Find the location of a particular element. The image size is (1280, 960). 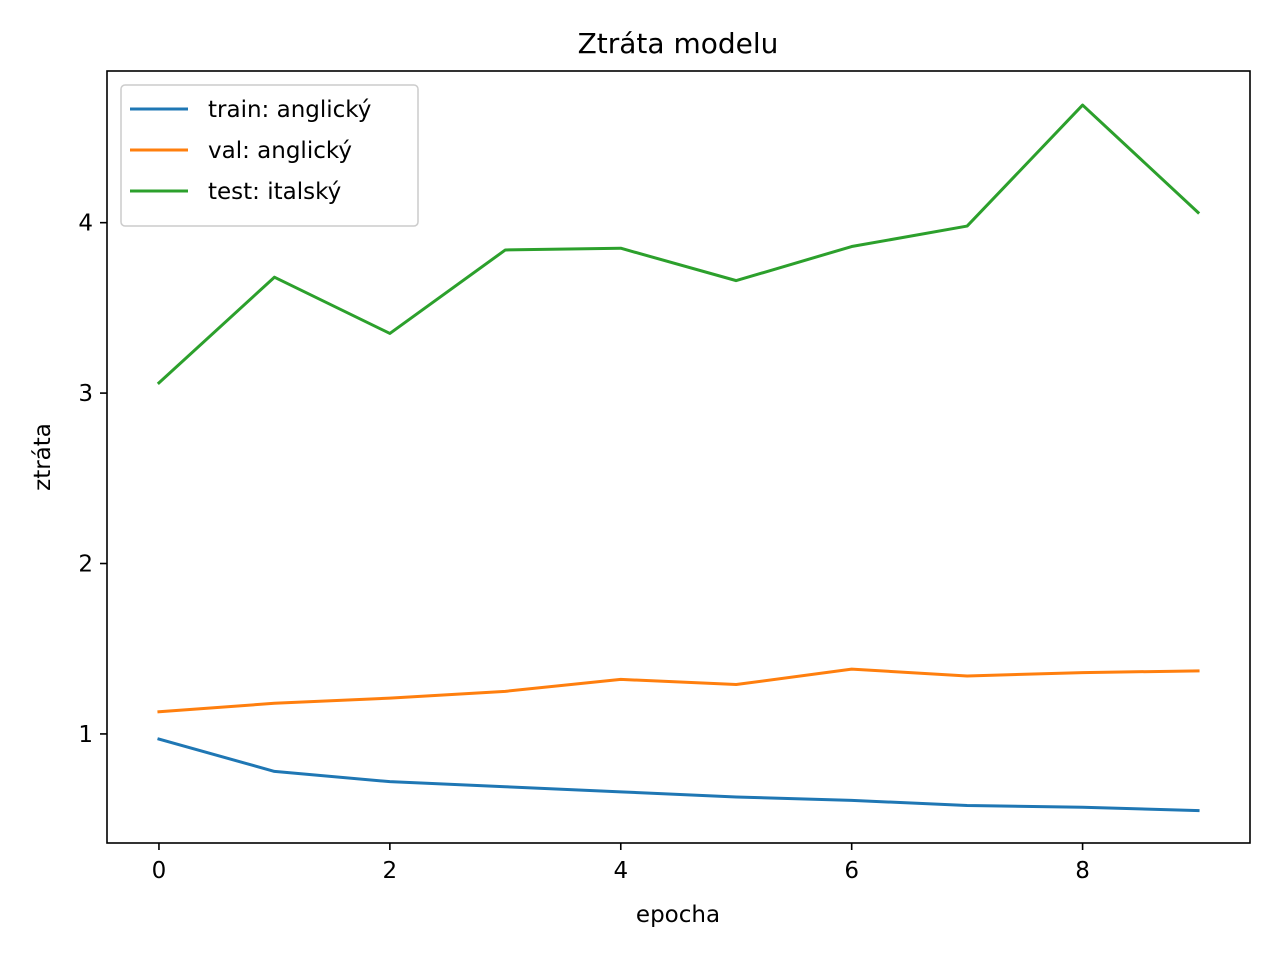

chart-title: Ztráta modelu is located at coordinates (678, 43).